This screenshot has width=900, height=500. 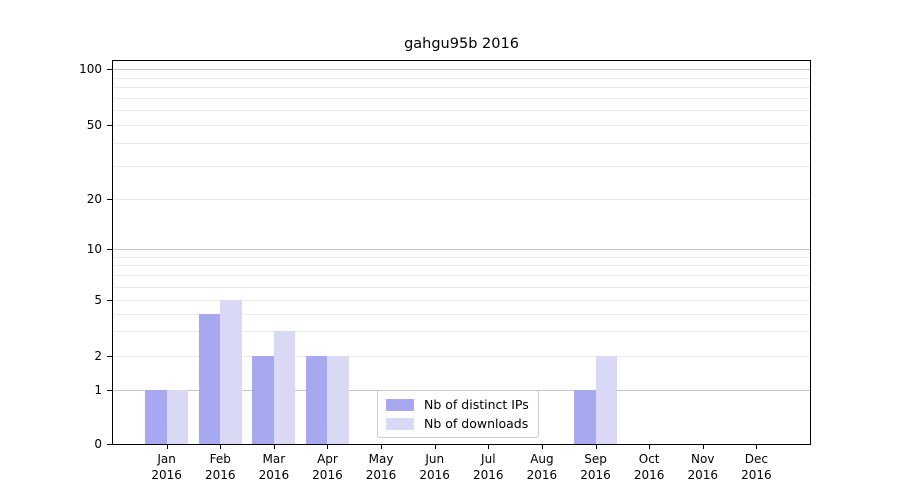 I want to click on y-tick-label-20: 20, so click(x=94, y=199).